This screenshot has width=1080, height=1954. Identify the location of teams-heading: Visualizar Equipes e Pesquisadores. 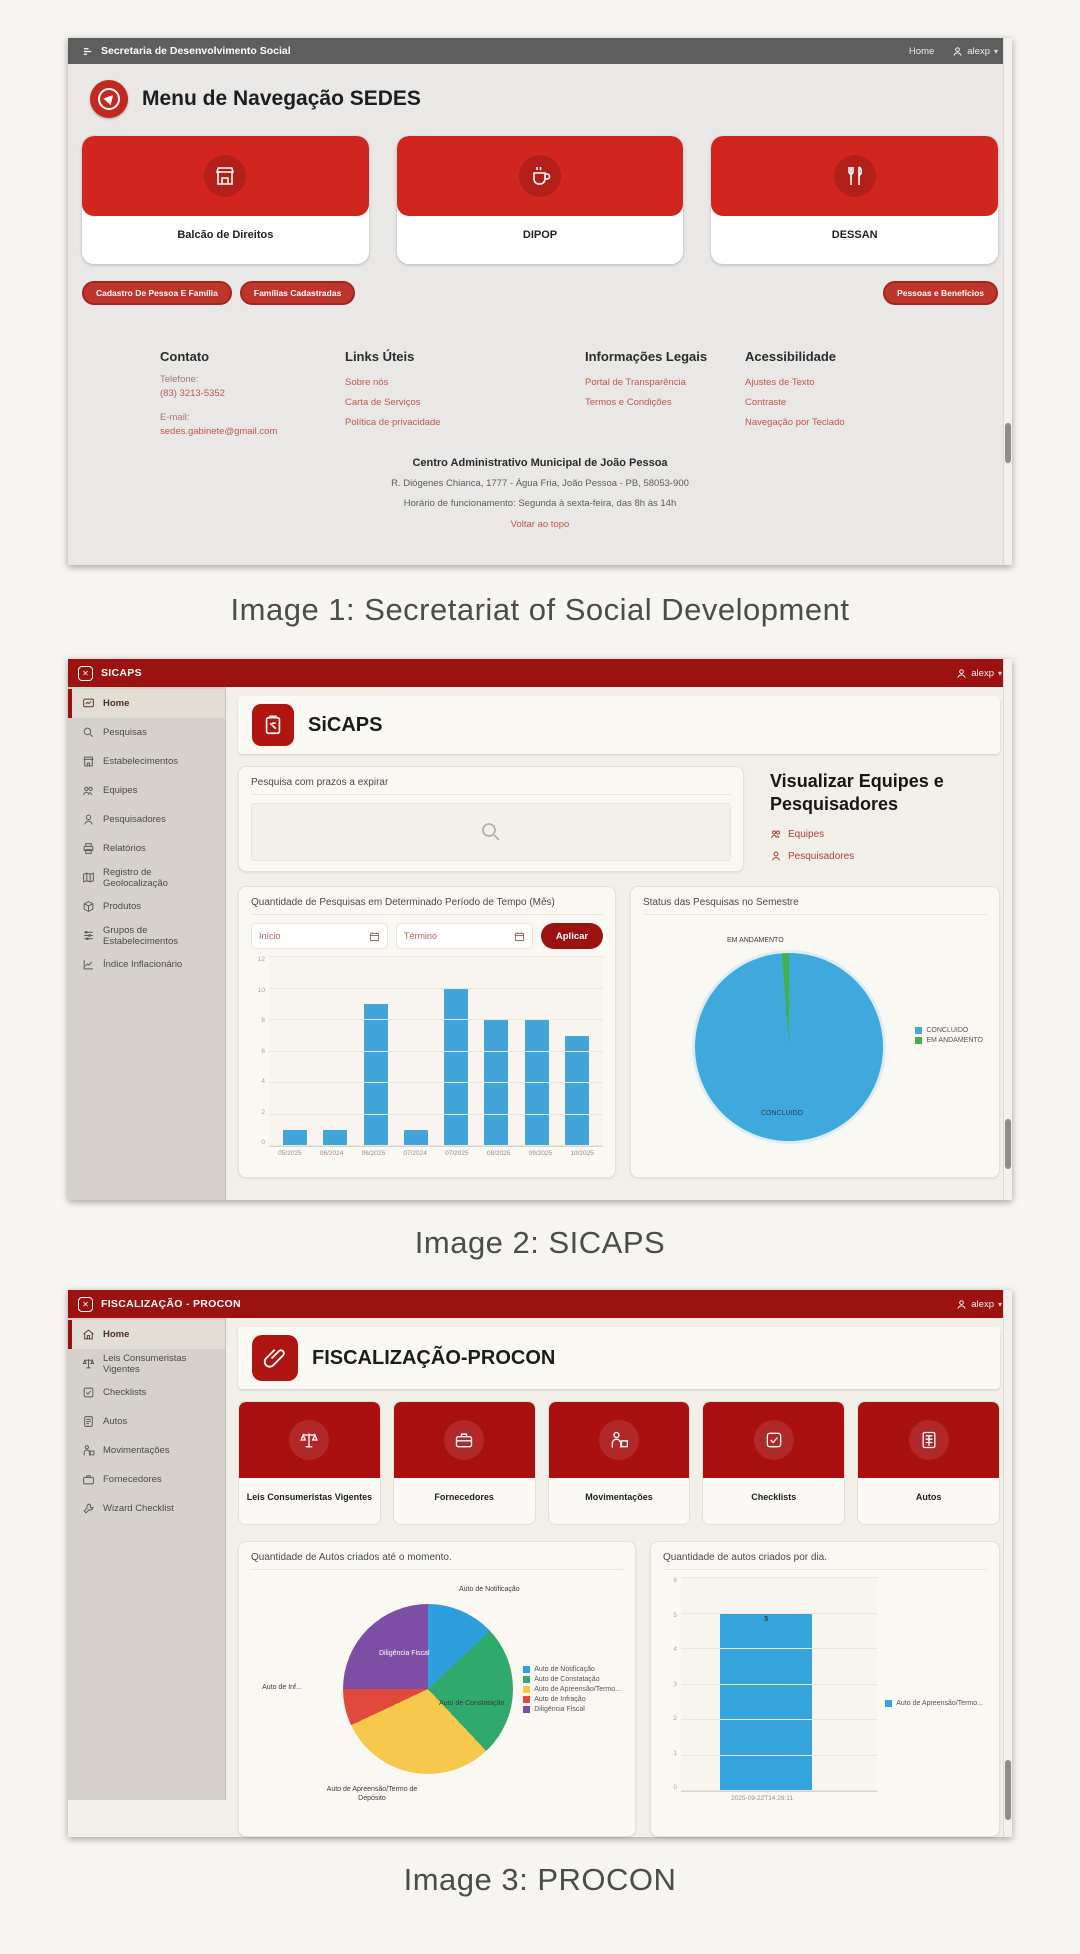
(857, 792).